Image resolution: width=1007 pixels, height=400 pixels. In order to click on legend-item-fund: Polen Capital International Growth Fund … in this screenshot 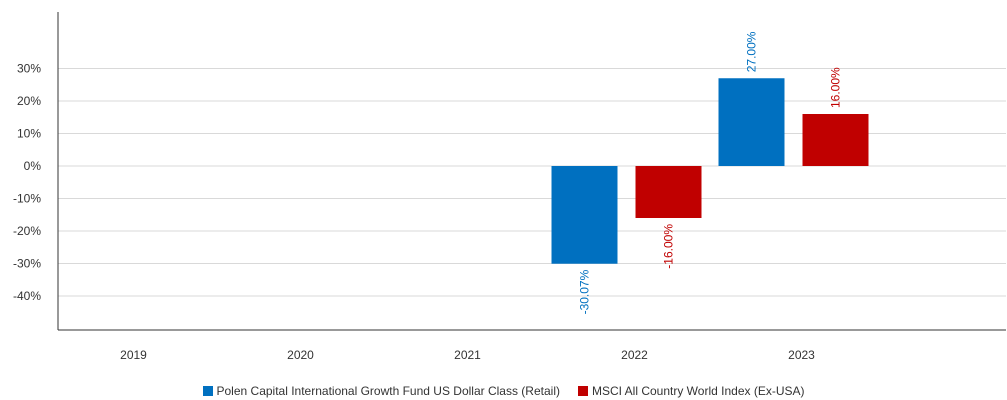, I will do `click(381, 391)`.